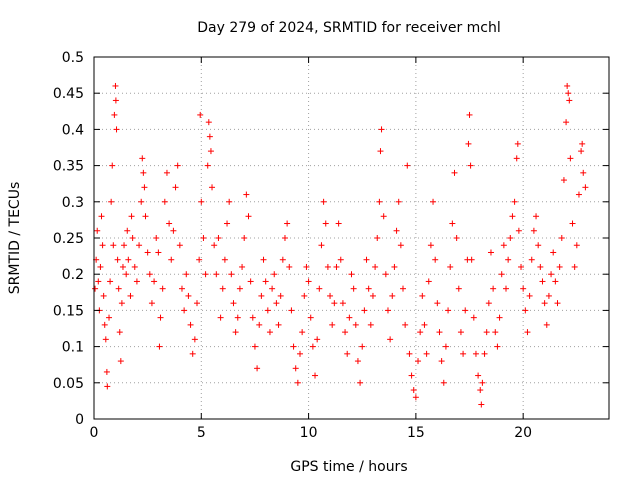 This screenshot has height=480, width=640. What do you see at coordinates (79, 420) in the screenshot?
I see `y-tick-label: 0` at bounding box center [79, 420].